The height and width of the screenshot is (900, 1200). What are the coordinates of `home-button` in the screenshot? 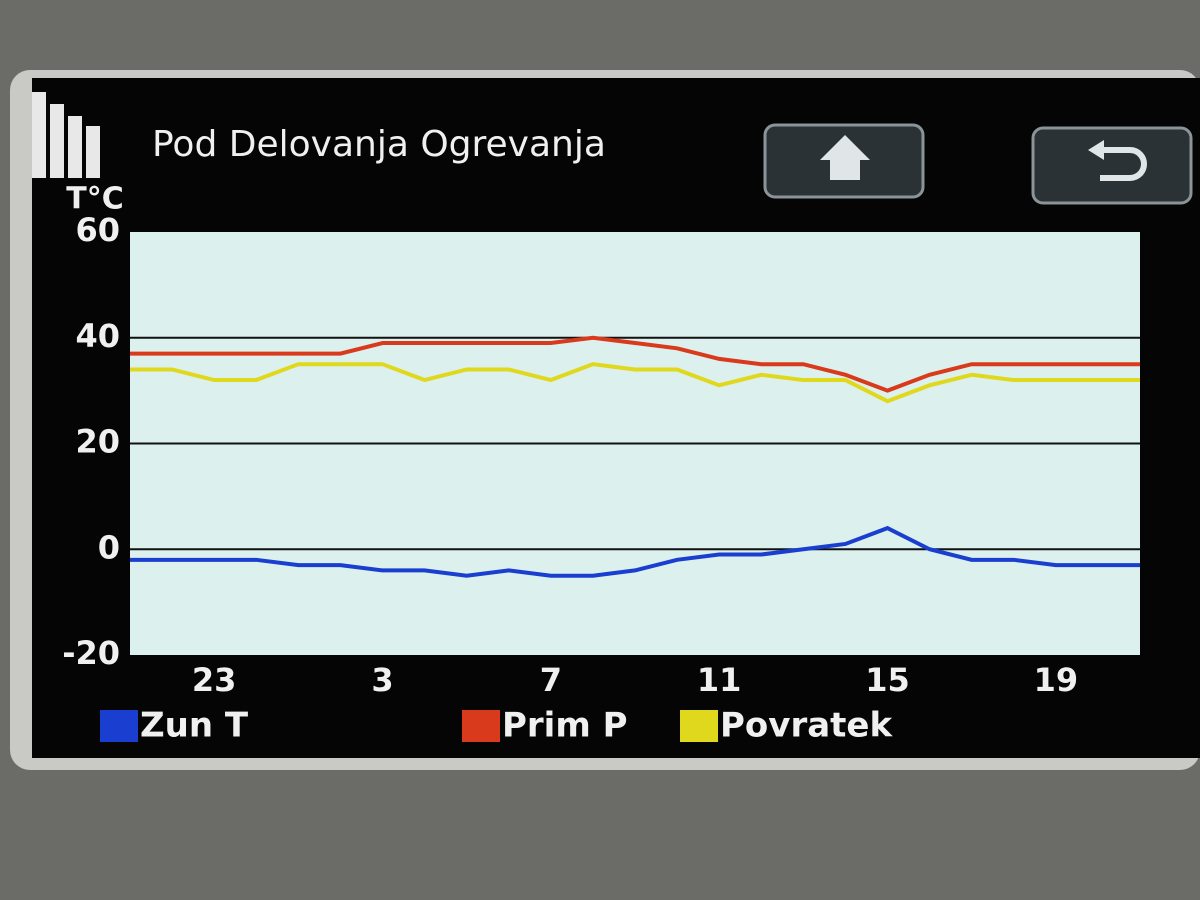 It's located at (844, 161).